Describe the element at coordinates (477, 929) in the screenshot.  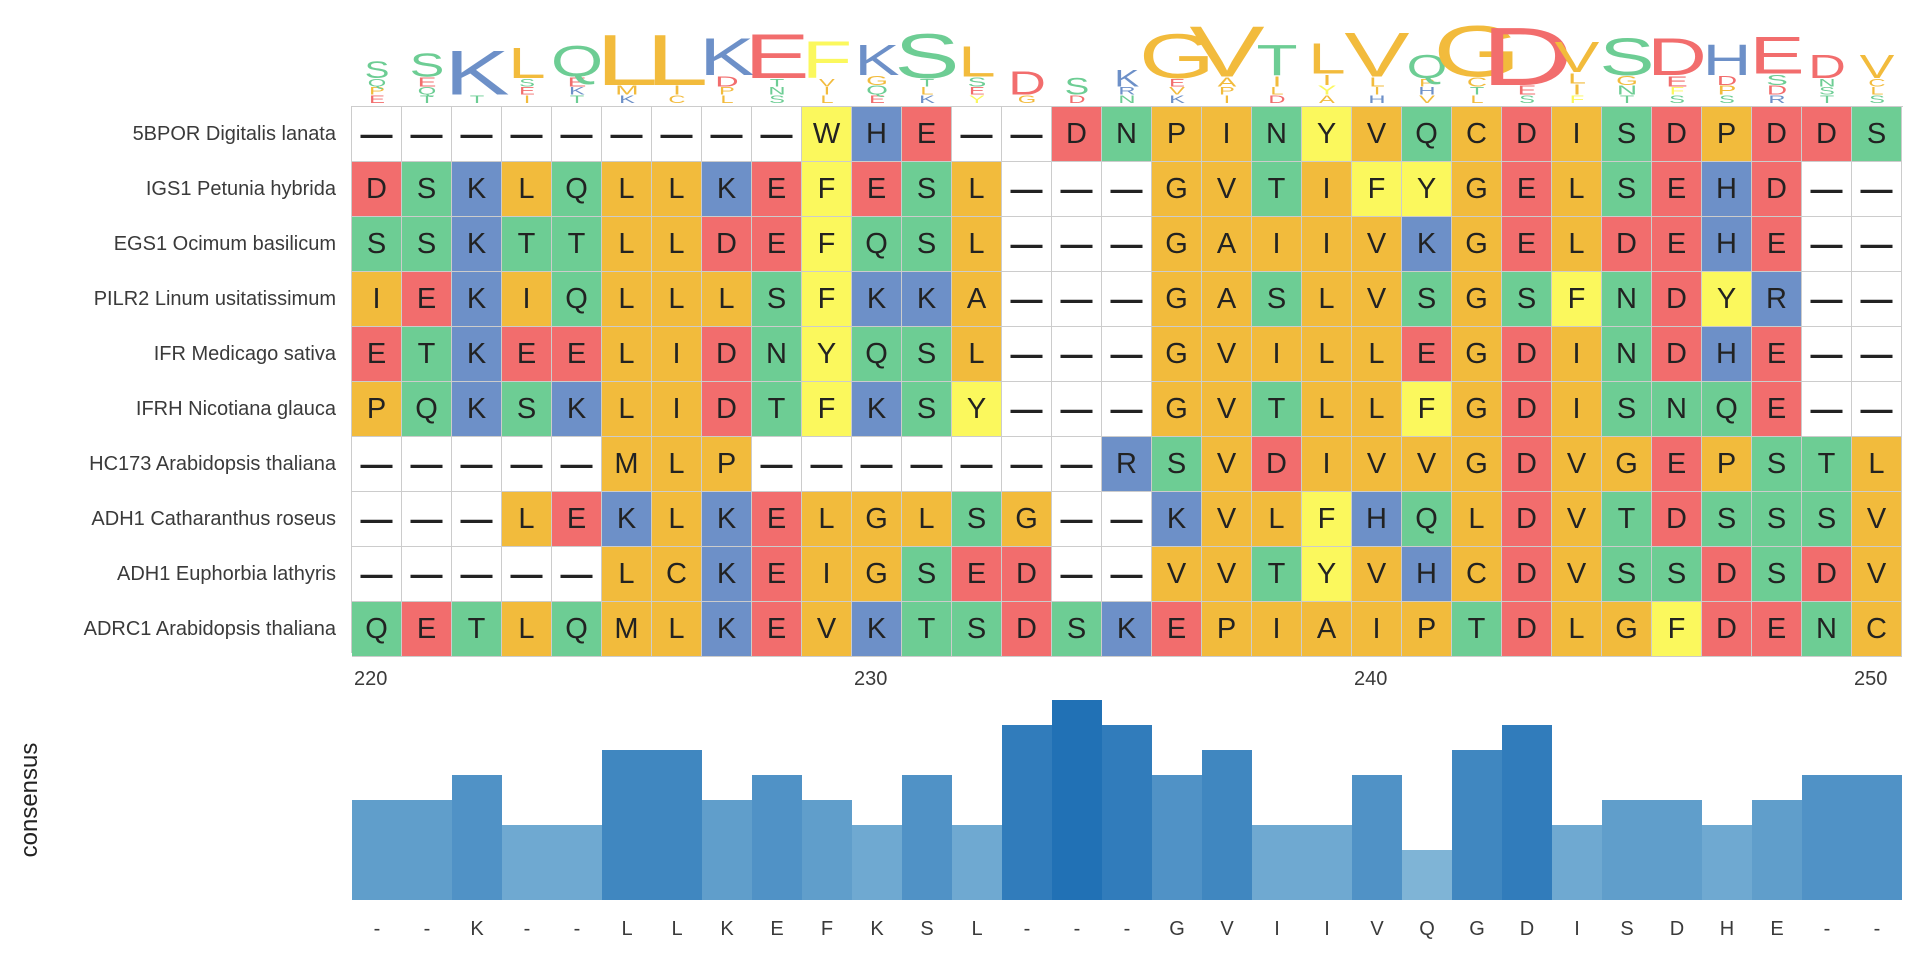
I see `consensus-letter: K` at that location.